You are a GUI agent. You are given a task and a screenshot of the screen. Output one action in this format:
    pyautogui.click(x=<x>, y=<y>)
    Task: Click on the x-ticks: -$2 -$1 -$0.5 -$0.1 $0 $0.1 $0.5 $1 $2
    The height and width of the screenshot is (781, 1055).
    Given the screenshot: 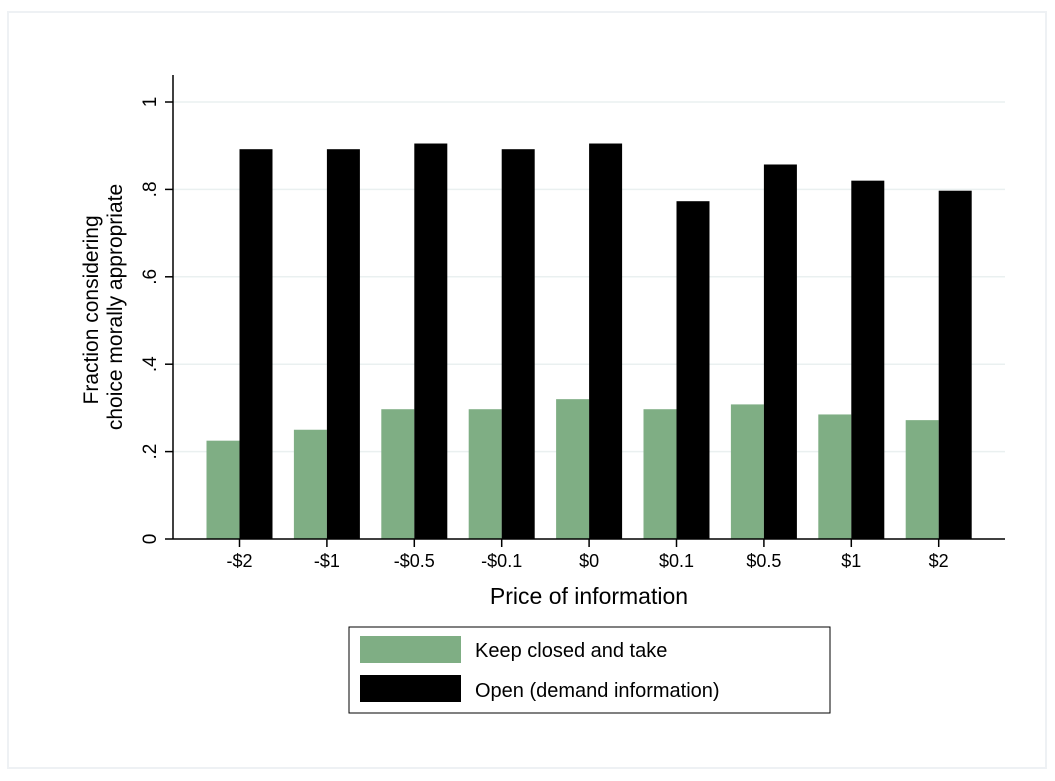 What is the action you would take?
    pyautogui.click(x=587, y=555)
    